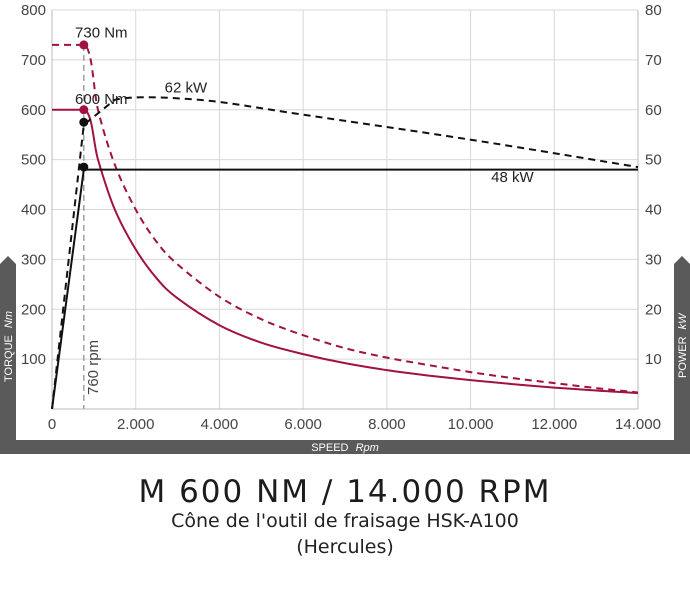 The height and width of the screenshot is (597, 690). What do you see at coordinates (653, 309) in the screenshot?
I see `y2-tick-label: 20` at bounding box center [653, 309].